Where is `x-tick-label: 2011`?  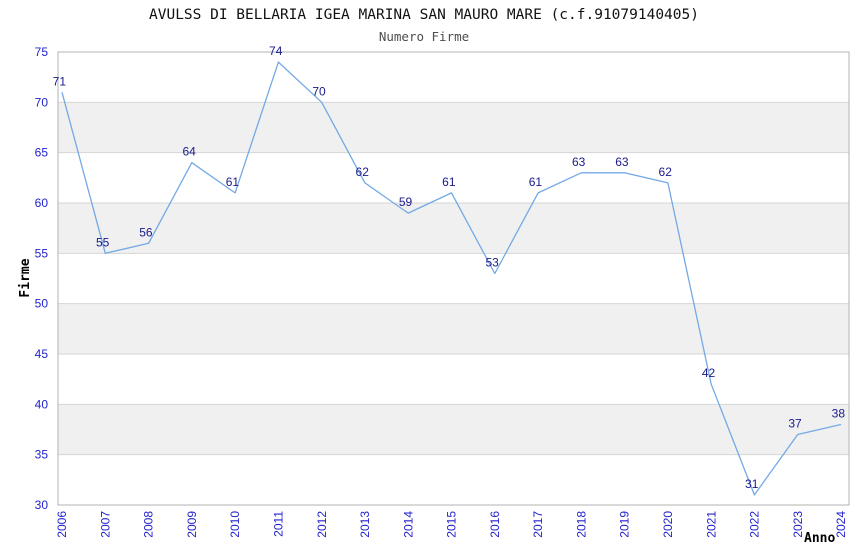 x-tick-label: 2011 is located at coordinates (278, 524).